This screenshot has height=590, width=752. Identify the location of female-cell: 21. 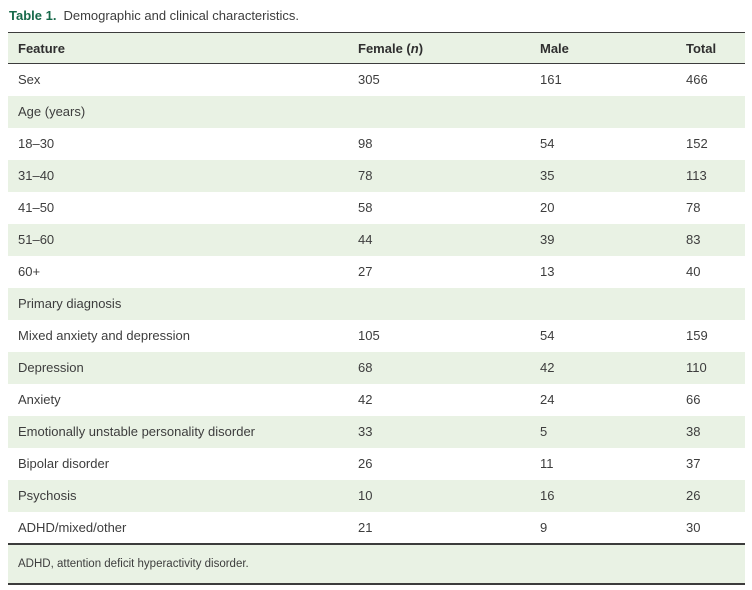
(365, 527).